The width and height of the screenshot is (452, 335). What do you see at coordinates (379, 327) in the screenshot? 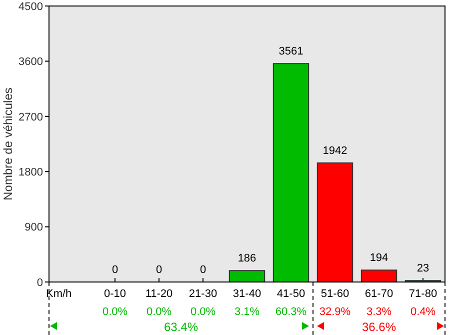
I see `text: 36.6%` at bounding box center [379, 327].